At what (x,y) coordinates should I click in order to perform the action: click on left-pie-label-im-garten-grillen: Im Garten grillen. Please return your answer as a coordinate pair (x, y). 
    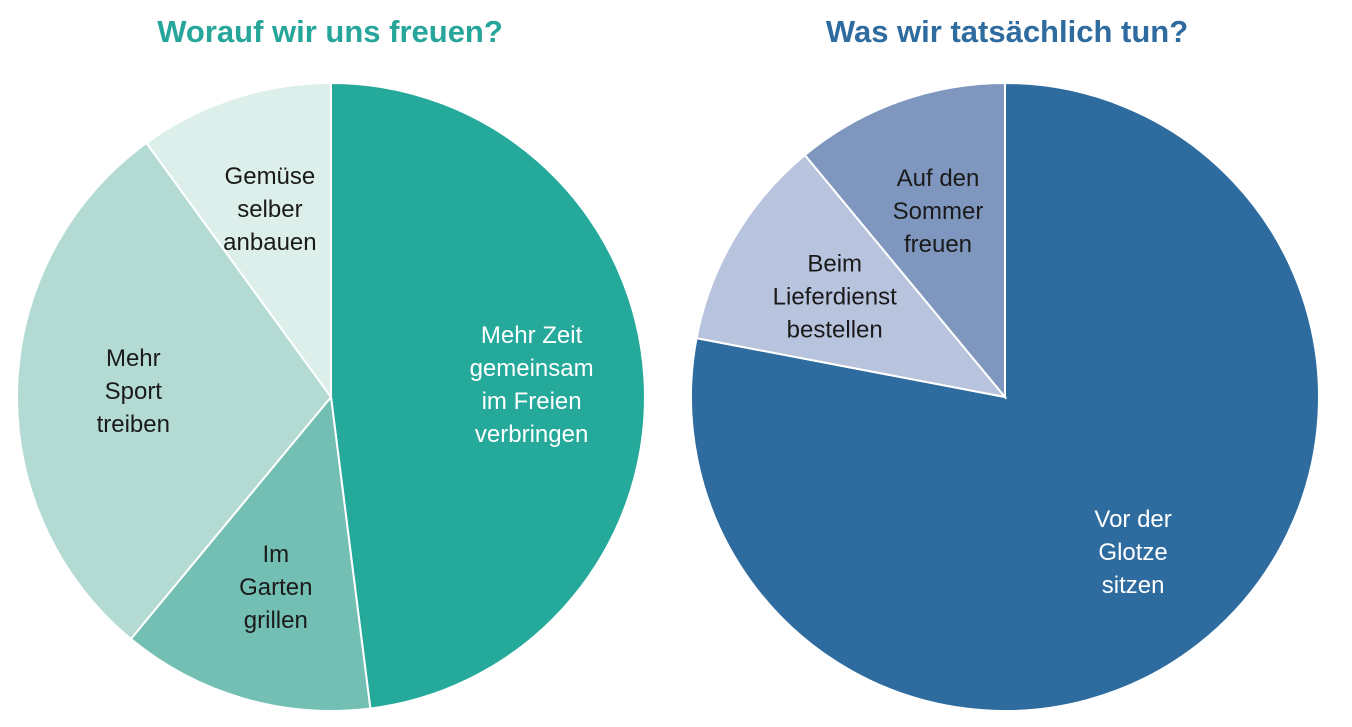
    Looking at the image, I should click on (275, 587).